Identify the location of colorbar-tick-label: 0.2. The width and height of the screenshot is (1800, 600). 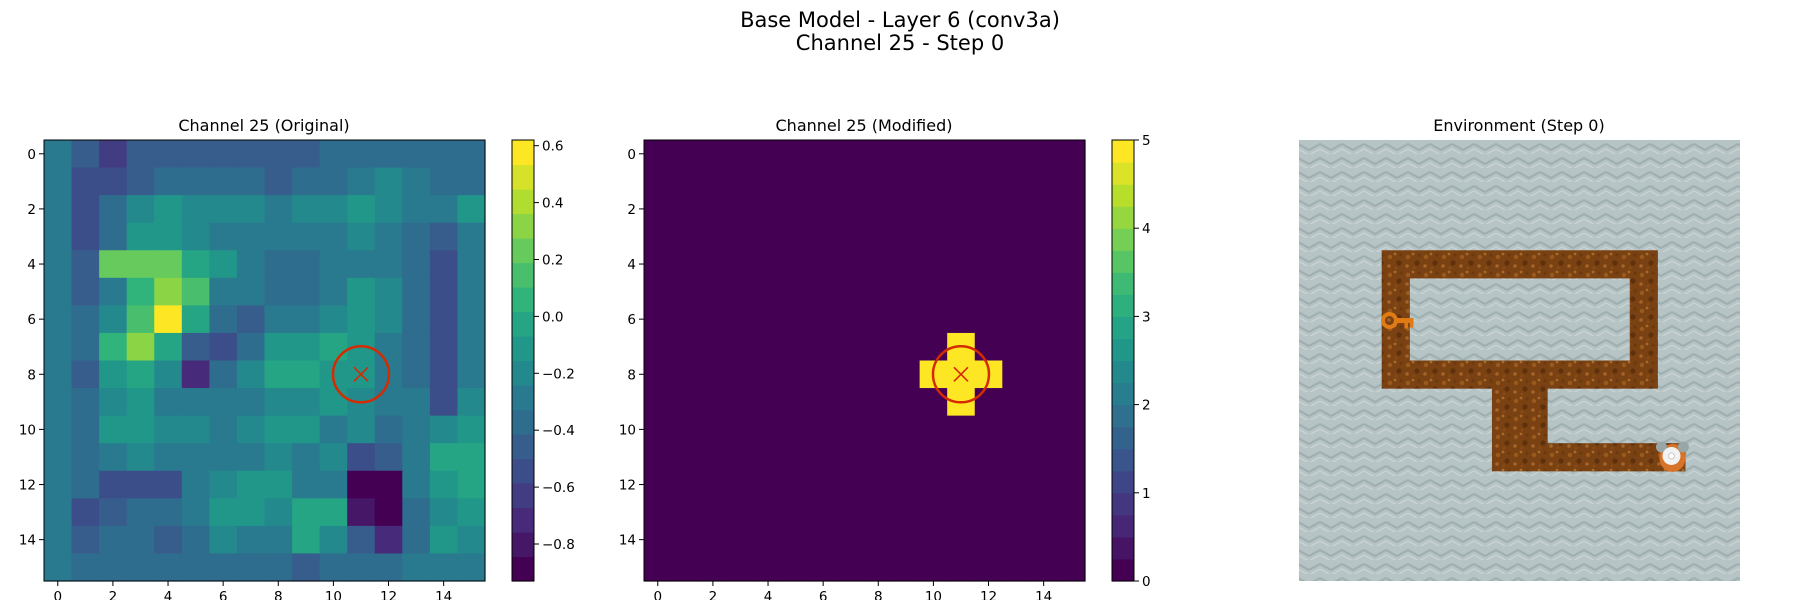
(552, 260).